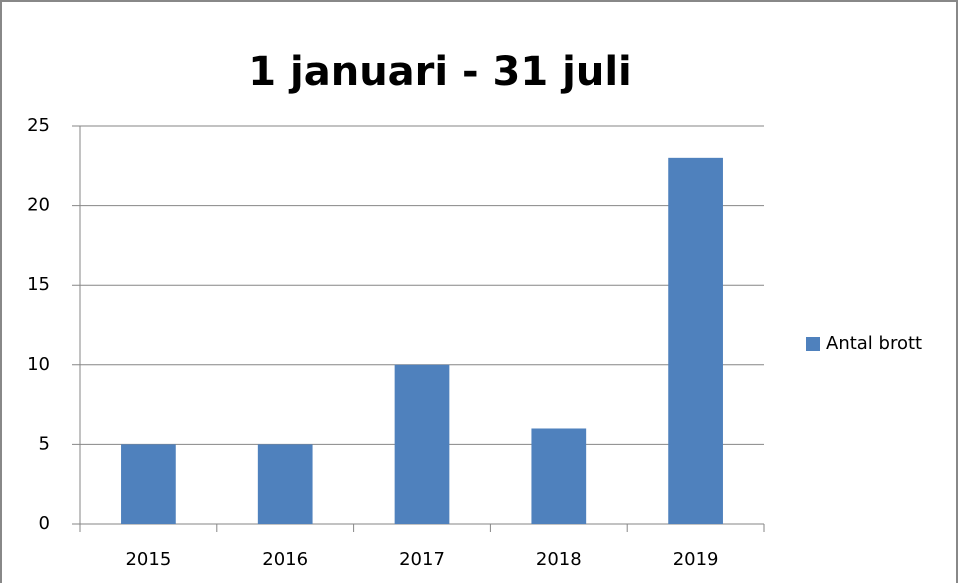  I want to click on chart-title: 1 januari - 31 juli, so click(440, 72).